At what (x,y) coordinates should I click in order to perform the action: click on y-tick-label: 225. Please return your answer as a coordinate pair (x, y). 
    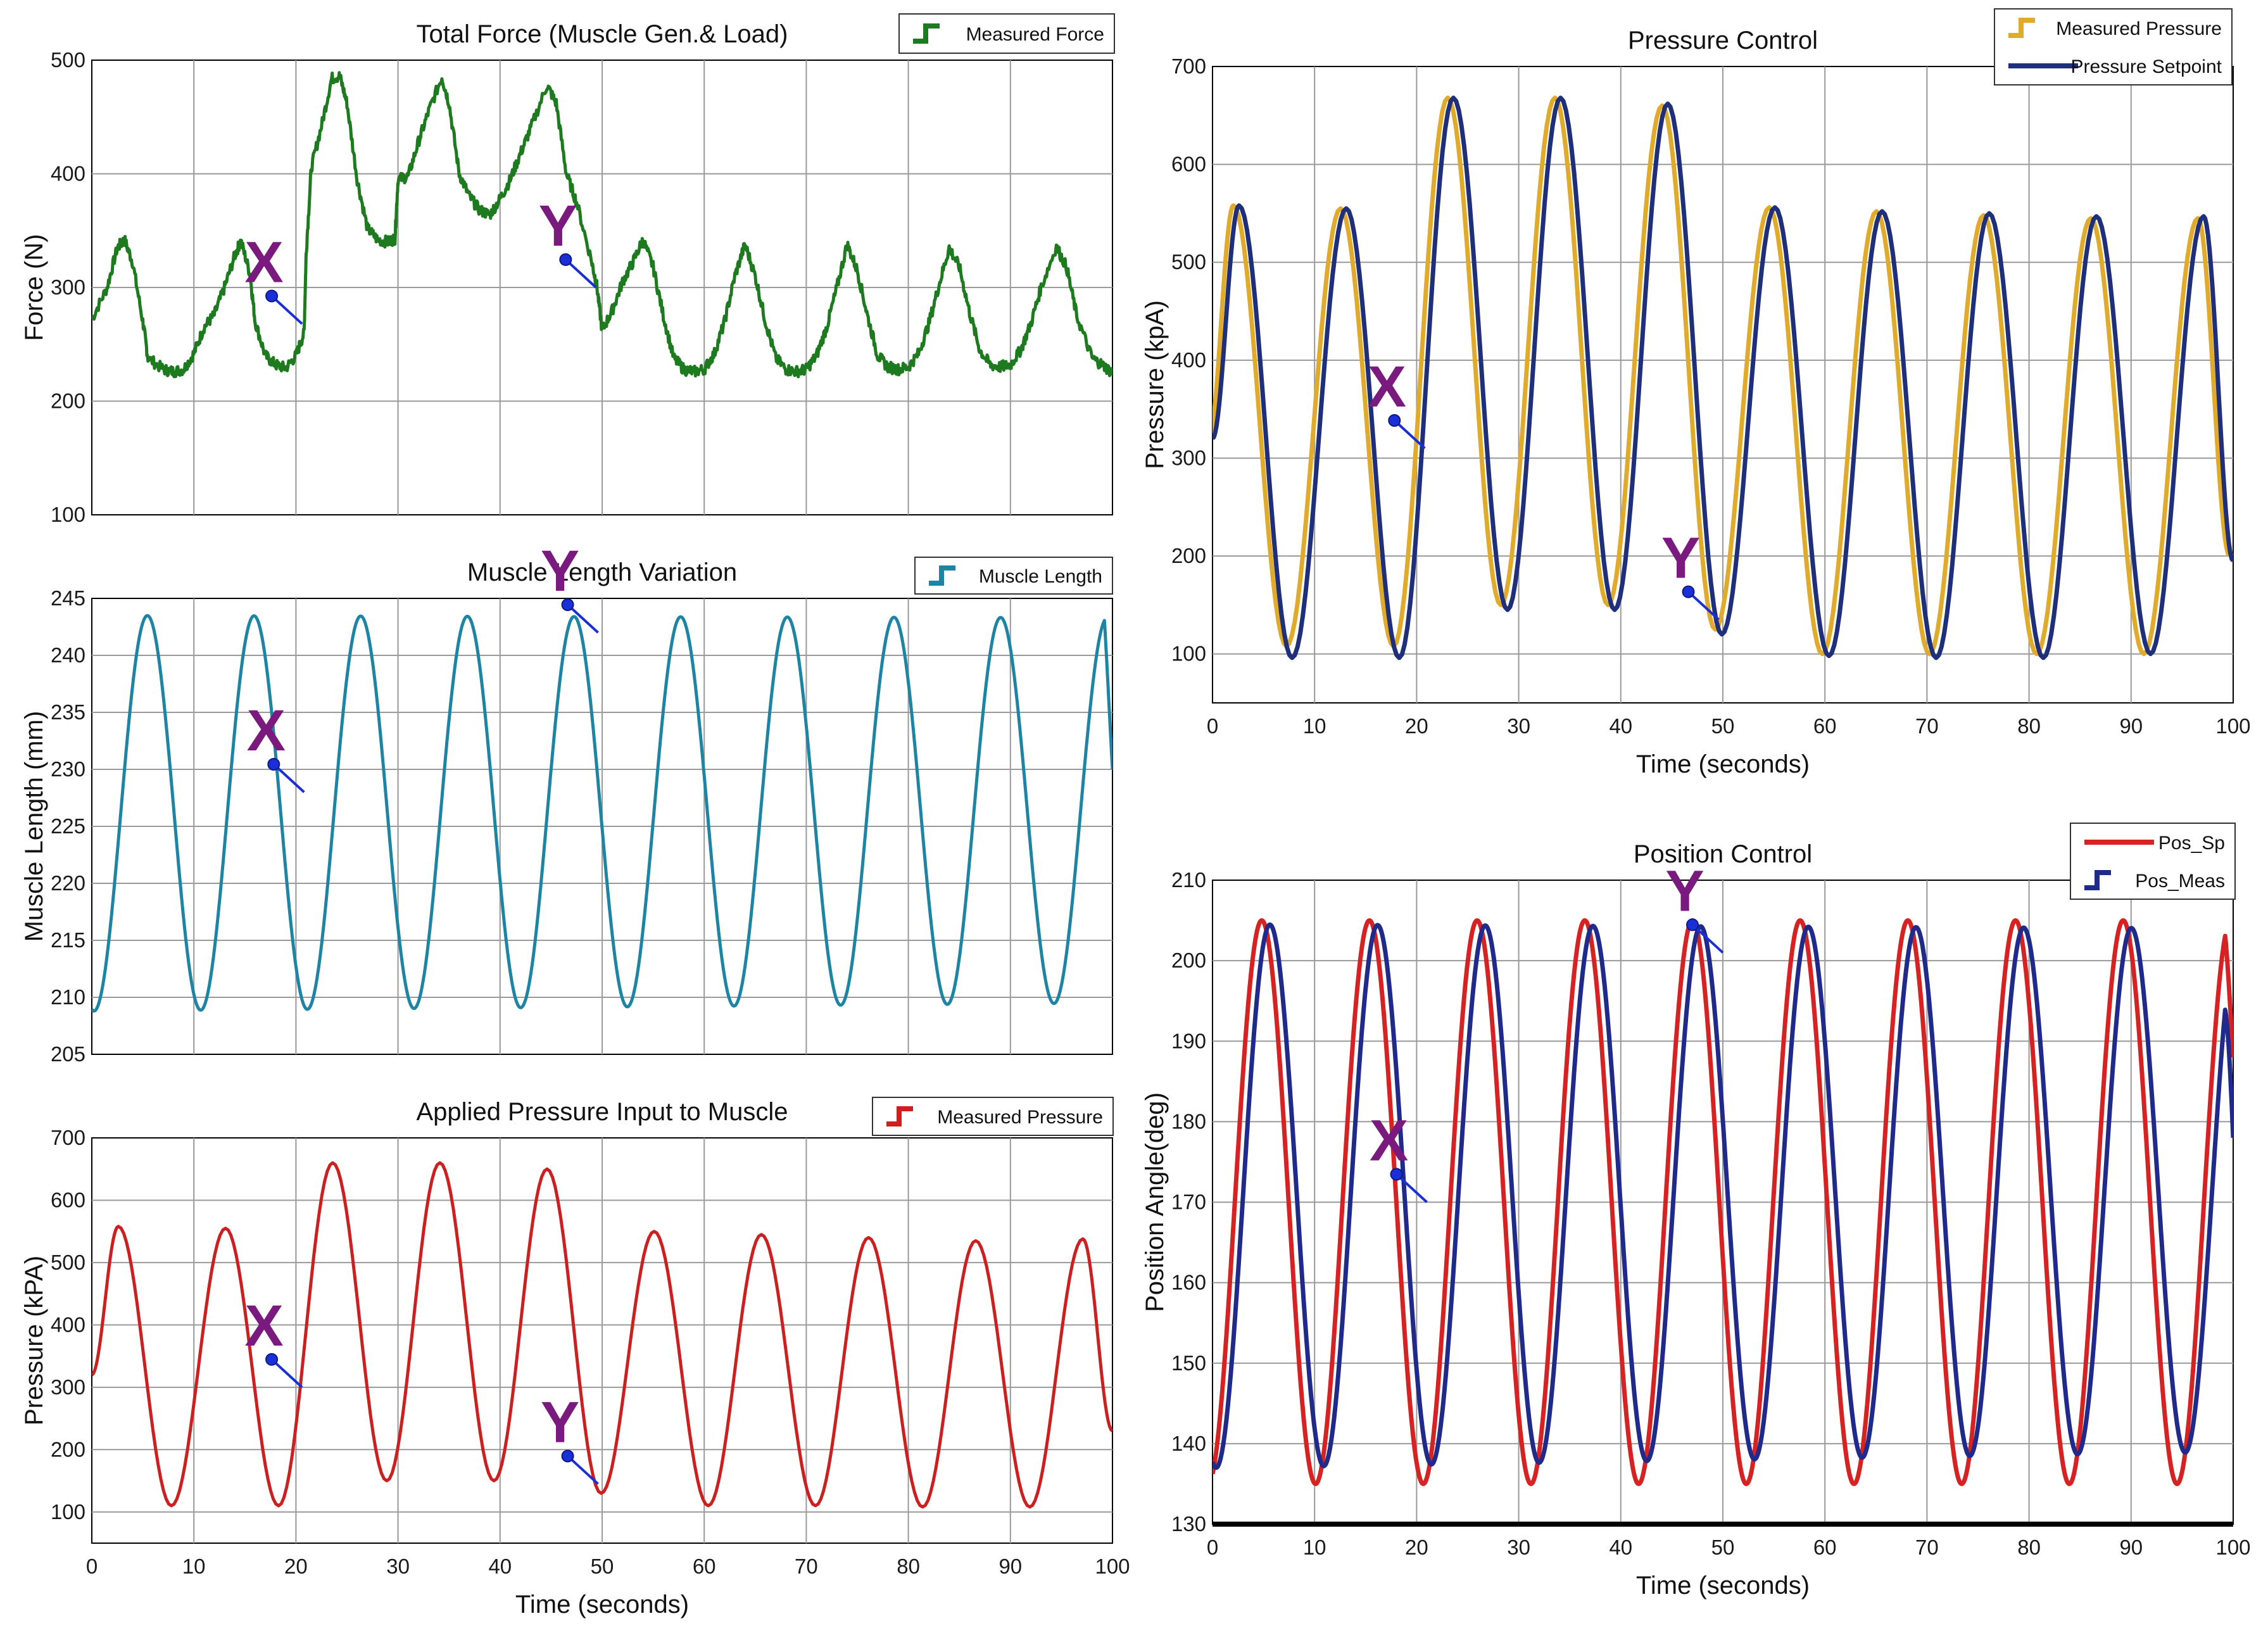
    Looking at the image, I should click on (68, 826).